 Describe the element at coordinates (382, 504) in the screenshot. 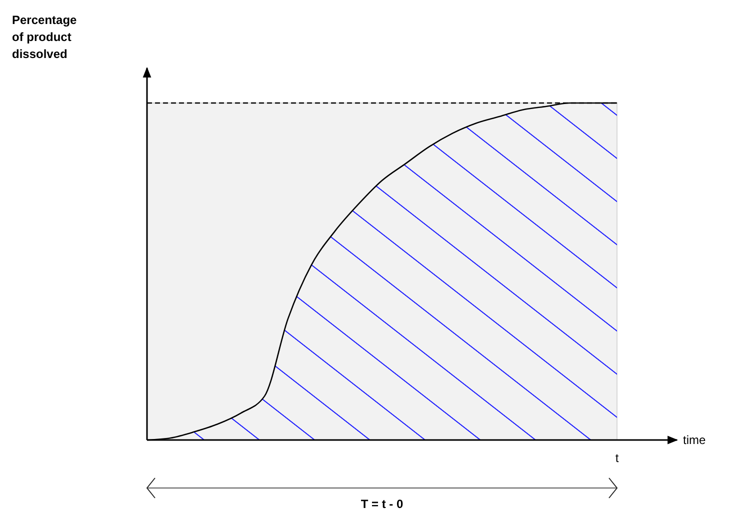

I see `text: T = t - 0` at that location.